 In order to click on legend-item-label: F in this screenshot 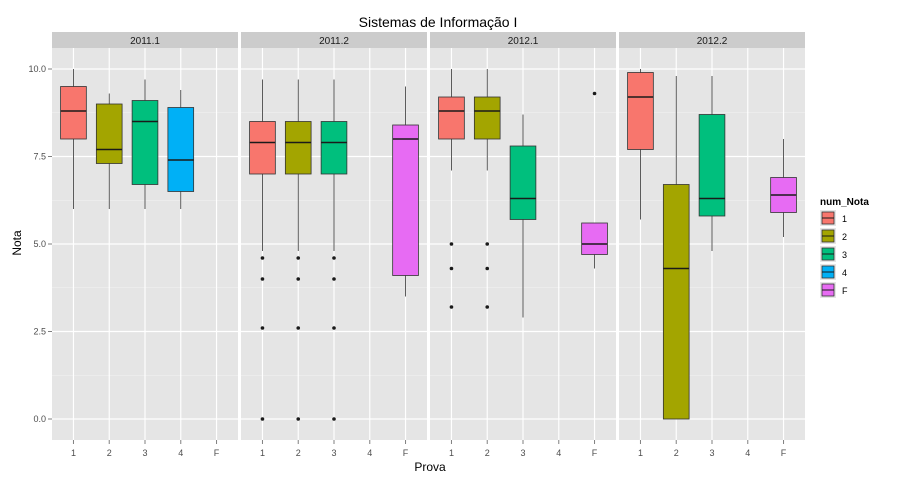, I will do `click(845, 291)`.